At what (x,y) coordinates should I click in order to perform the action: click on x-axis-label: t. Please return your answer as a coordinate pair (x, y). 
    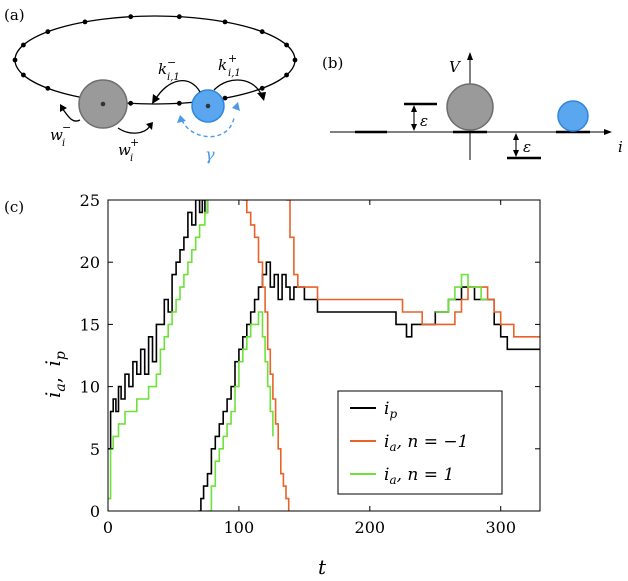
    Looking at the image, I should click on (322, 567).